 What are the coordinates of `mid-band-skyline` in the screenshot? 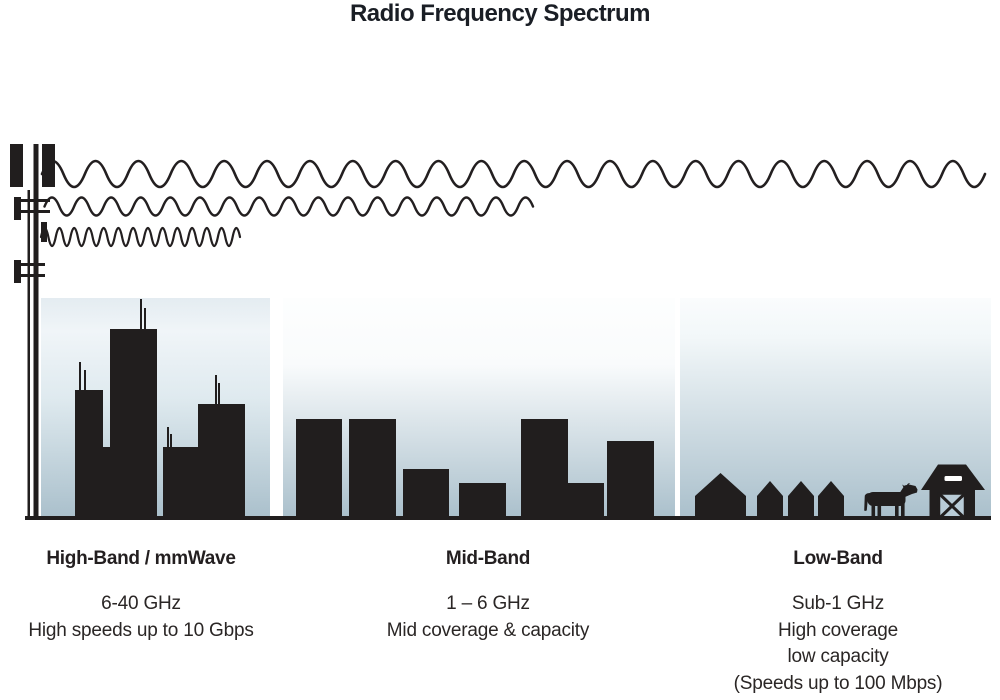 It's located at (475, 469).